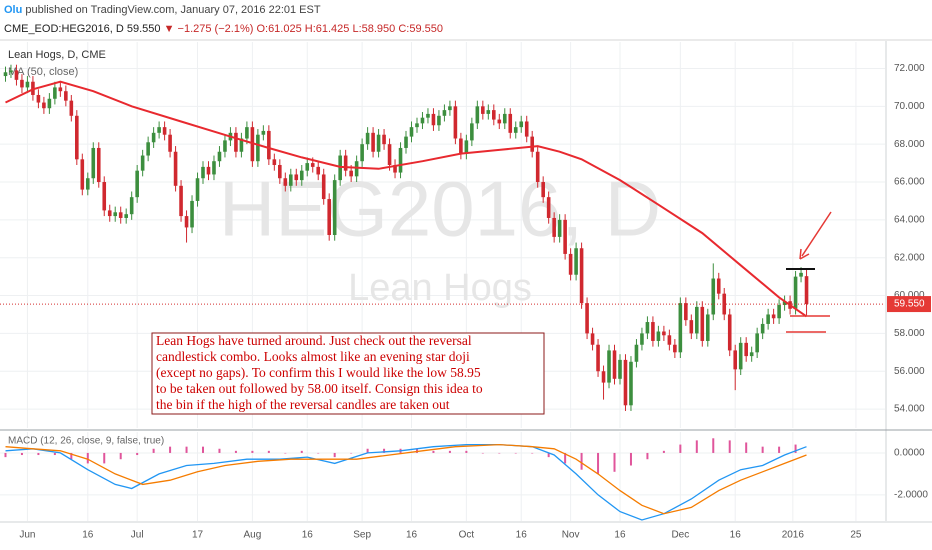  What do you see at coordinates (209, 29) in the screenshot?
I see `change: ▼ −1.275 (−2.1%)` at bounding box center [209, 29].